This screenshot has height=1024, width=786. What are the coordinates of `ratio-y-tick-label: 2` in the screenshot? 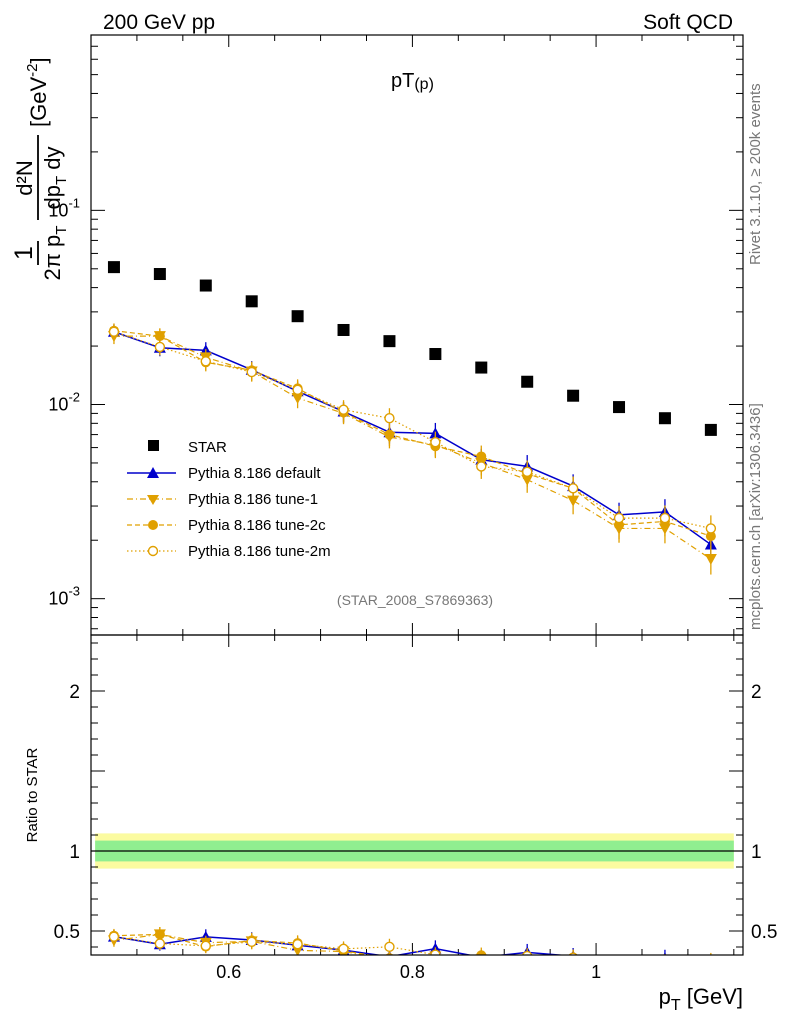 It's located at (74, 692).